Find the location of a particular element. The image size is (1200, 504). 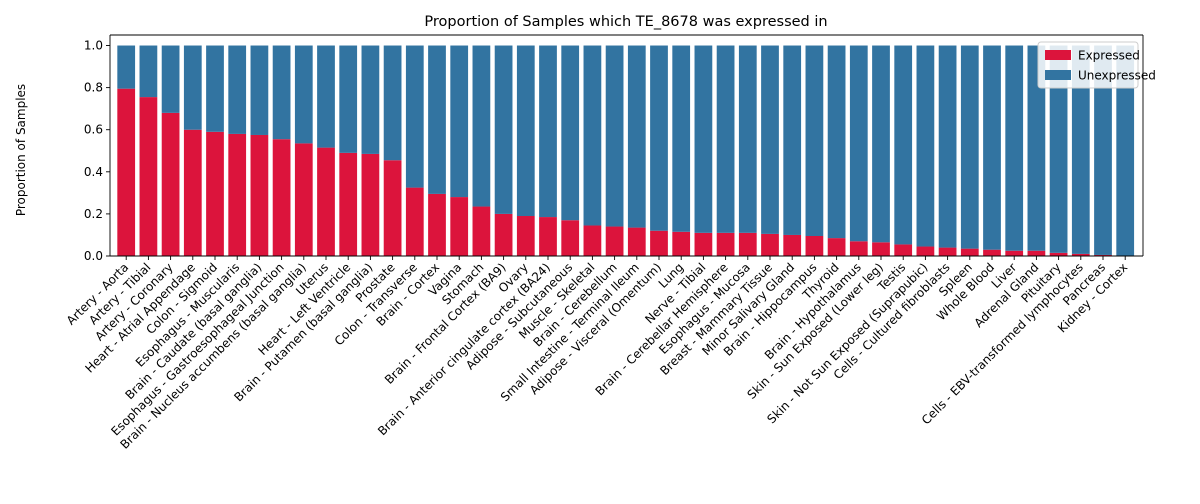

y-tick-label: 0.8 is located at coordinates (93, 88).